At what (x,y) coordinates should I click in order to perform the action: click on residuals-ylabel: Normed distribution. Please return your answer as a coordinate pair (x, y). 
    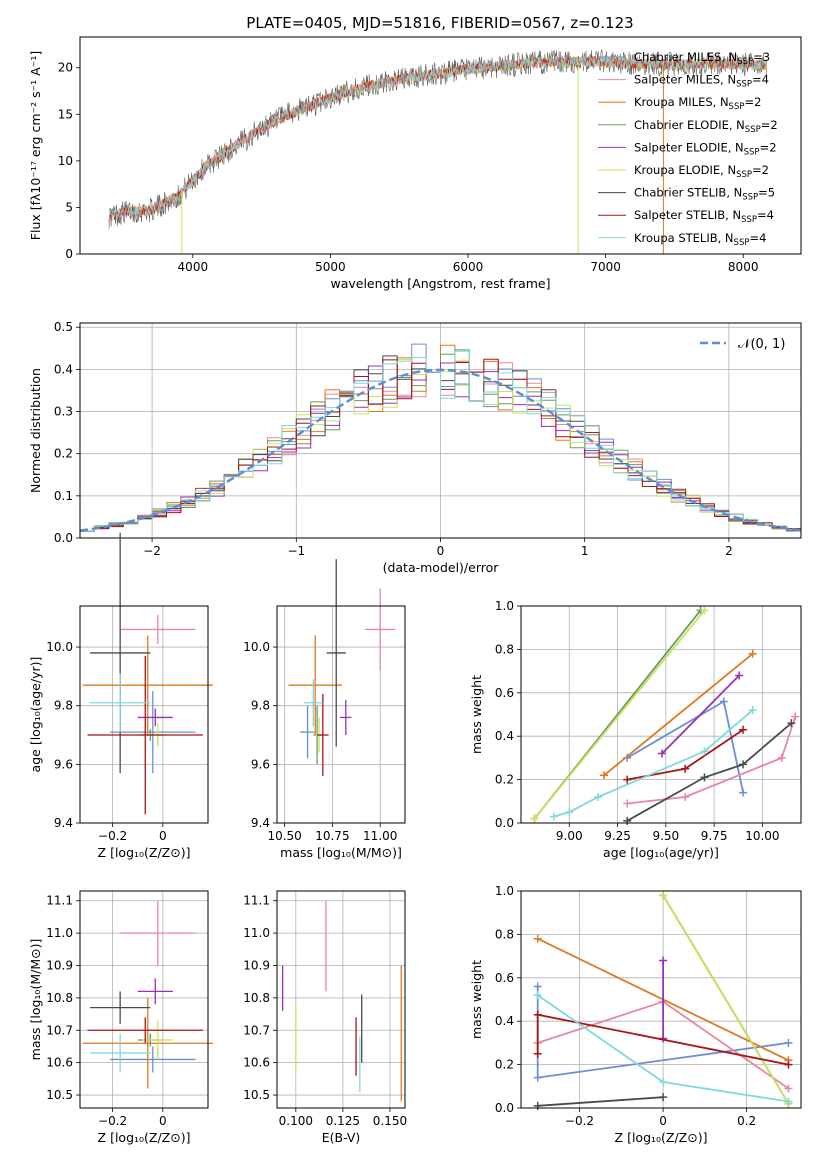
    Looking at the image, I should click on (35, 430).